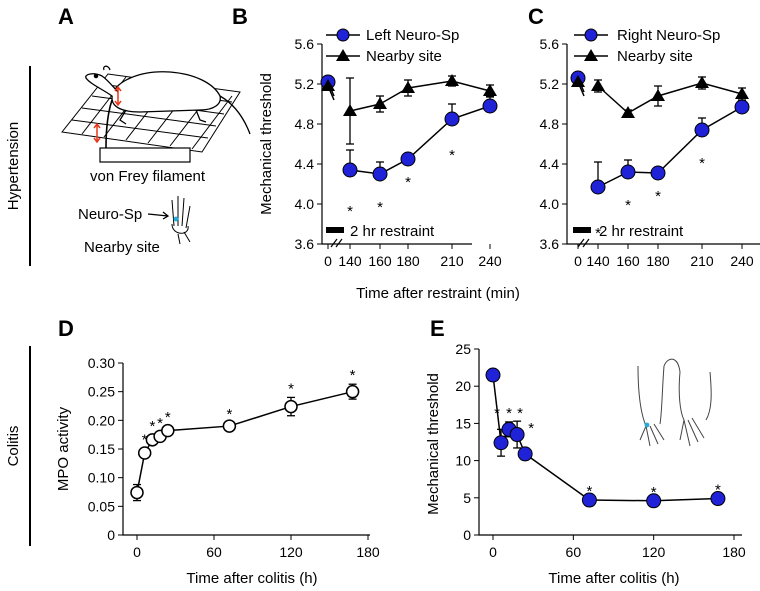 Image resolution: width=760 pixels, height=591 pixels. I want to click on panel-e-neuro-sp-dot, so click(647, 425).